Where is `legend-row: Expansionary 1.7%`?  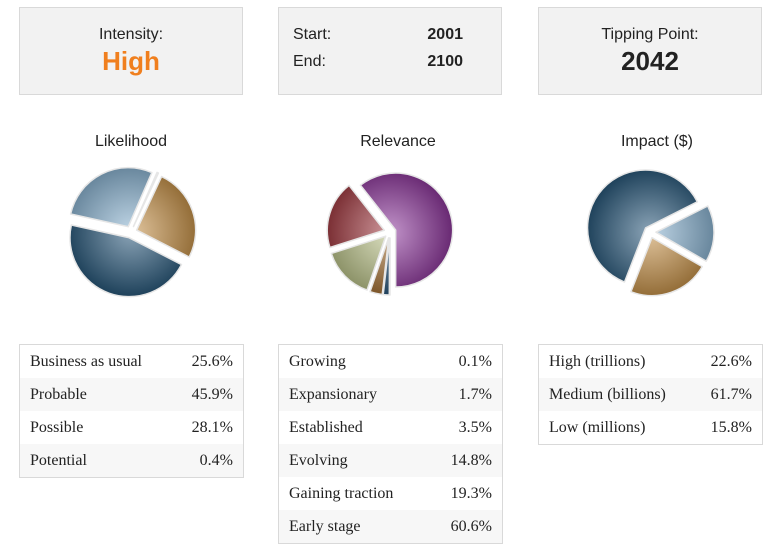
legend-row: Expansionary 1.7% is located at coordinates (390, 394).